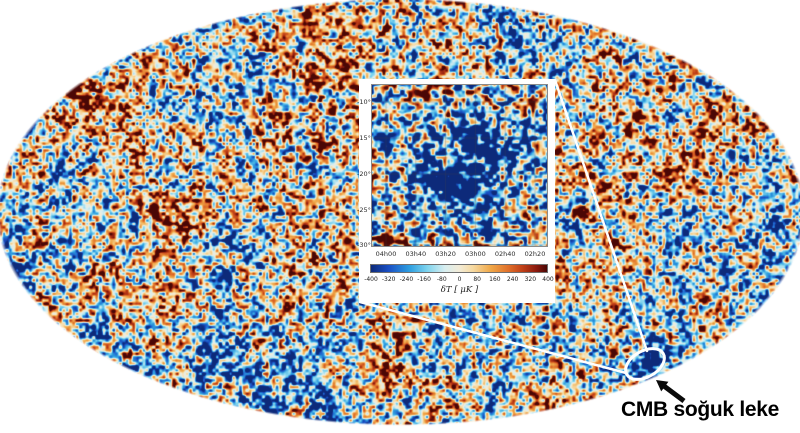 Image resolution: width=800 pixels, height=433 pixels. Describe the element at coordinates (548, 279) in the screenshot. I see `colorbar-tick: 400` at that location.